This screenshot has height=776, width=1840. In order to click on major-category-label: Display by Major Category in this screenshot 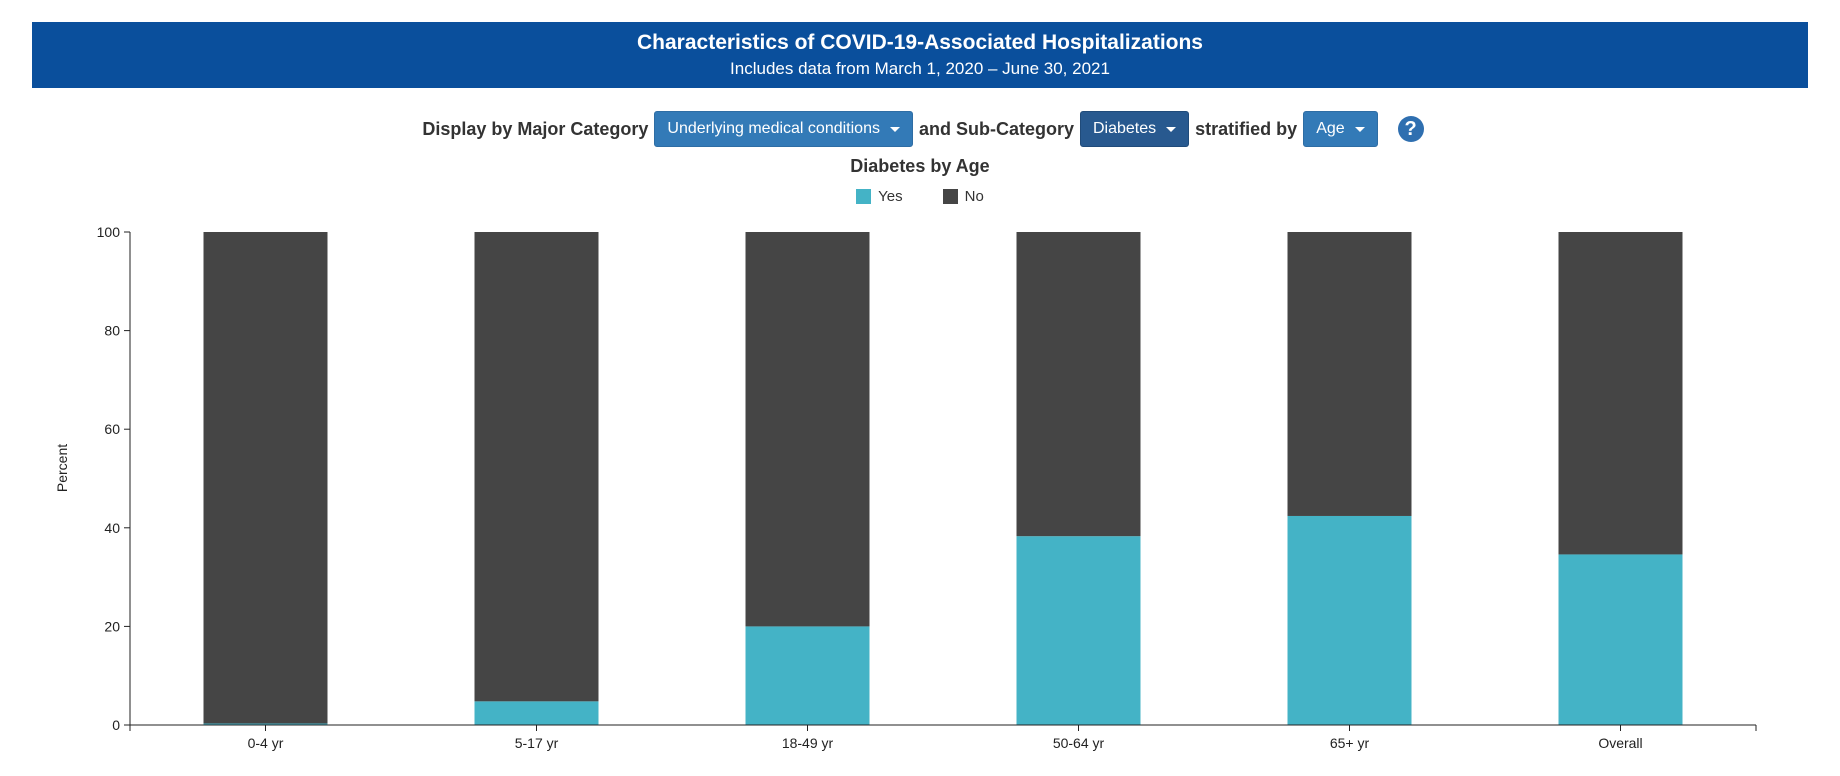, I will do `click(535, 128)`.